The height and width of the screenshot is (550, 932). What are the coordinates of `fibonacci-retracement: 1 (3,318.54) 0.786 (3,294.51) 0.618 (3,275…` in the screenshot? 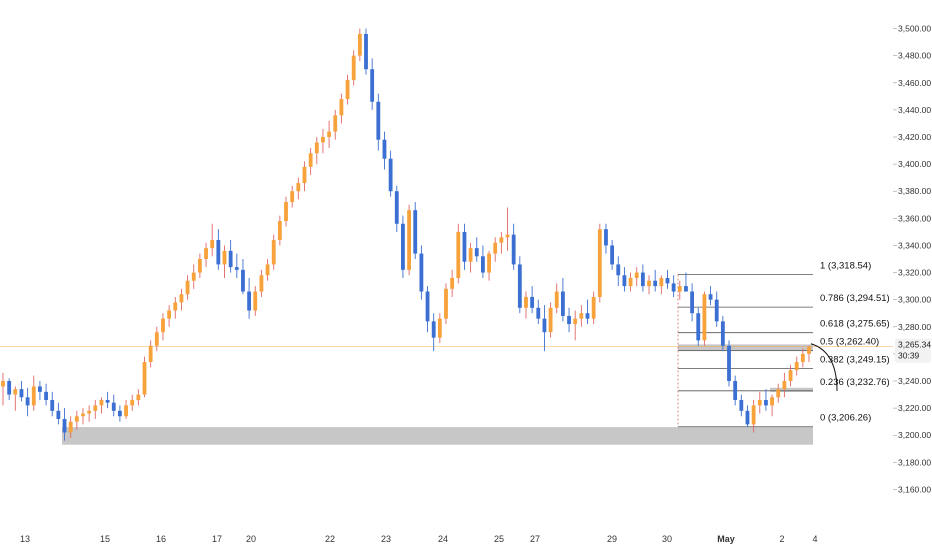 It's located at (783, 344).